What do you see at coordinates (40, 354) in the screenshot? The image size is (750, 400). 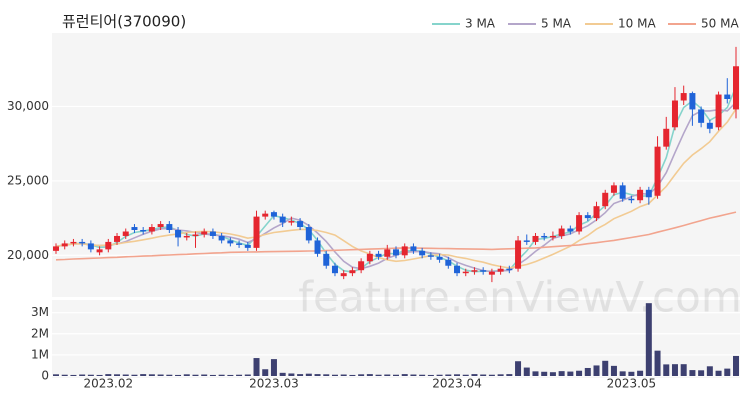 I see `y-tick-label: 1M` at bounding box center [40, 354].